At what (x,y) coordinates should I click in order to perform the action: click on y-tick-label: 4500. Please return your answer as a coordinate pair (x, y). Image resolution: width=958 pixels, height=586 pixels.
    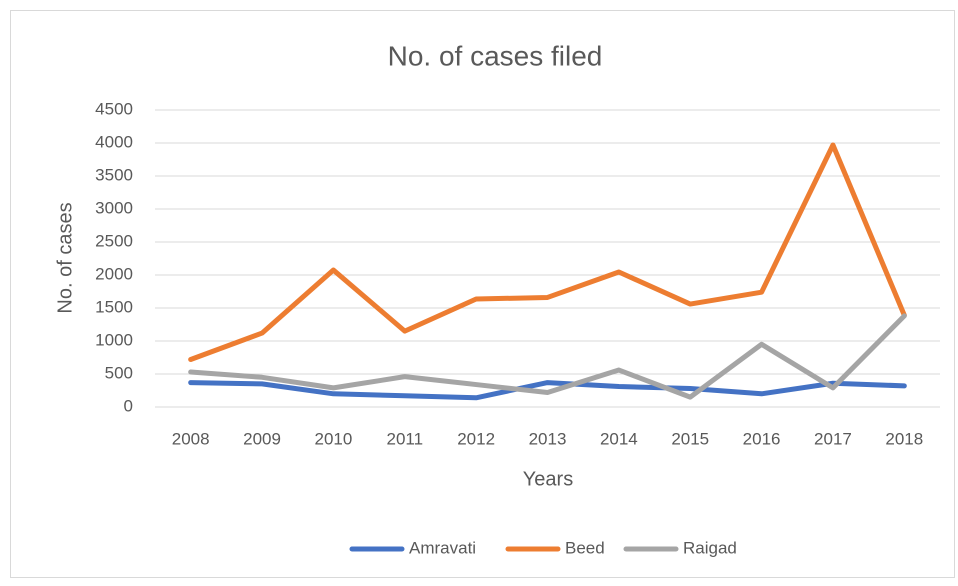
    Looking at the image, I should click on (114, 108).